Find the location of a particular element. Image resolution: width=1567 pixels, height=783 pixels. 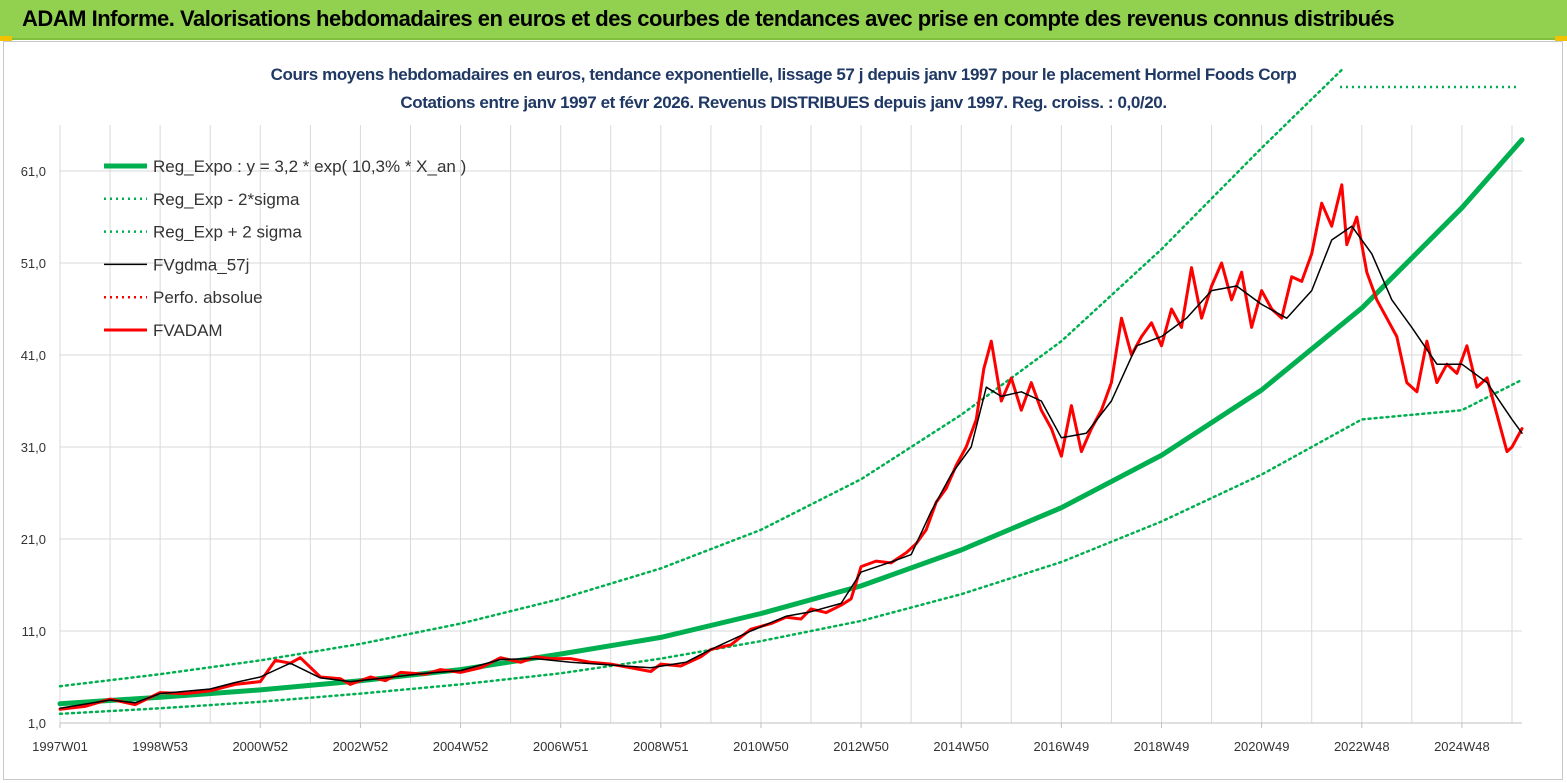

title-area is located at coordinates (785, 89).